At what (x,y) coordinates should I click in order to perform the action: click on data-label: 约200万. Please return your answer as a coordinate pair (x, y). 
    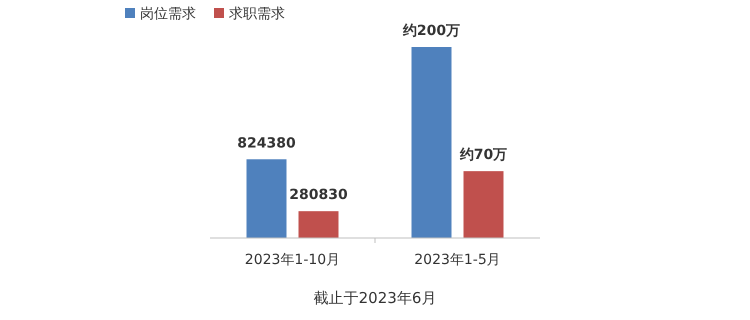
    Looking at the image, I should click on (431, 31).